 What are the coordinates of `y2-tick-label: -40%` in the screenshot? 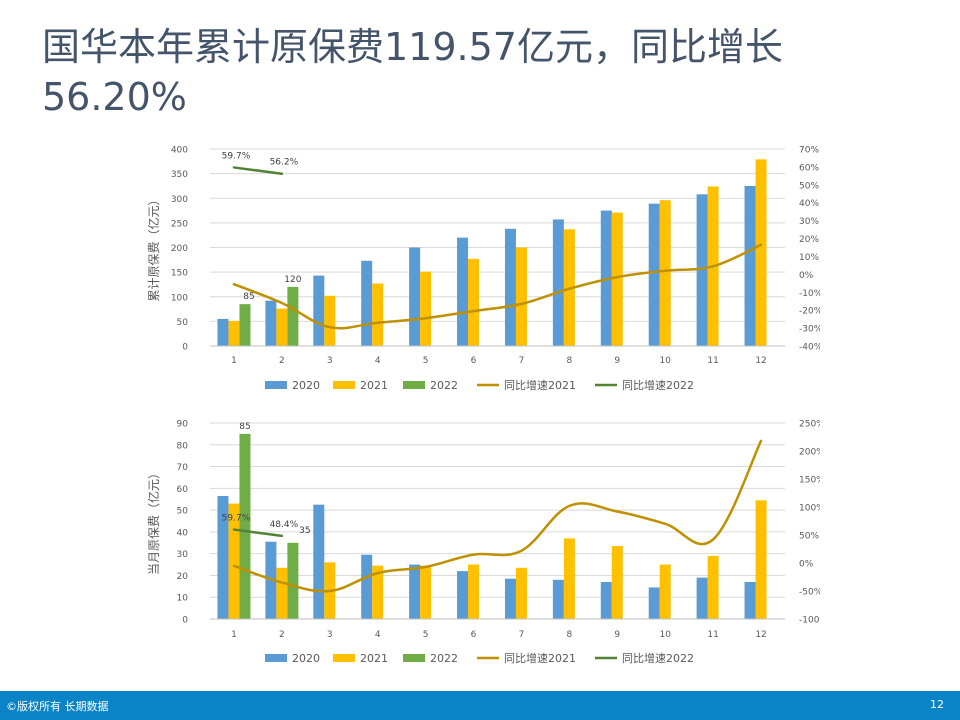 It's located at (809, 348).